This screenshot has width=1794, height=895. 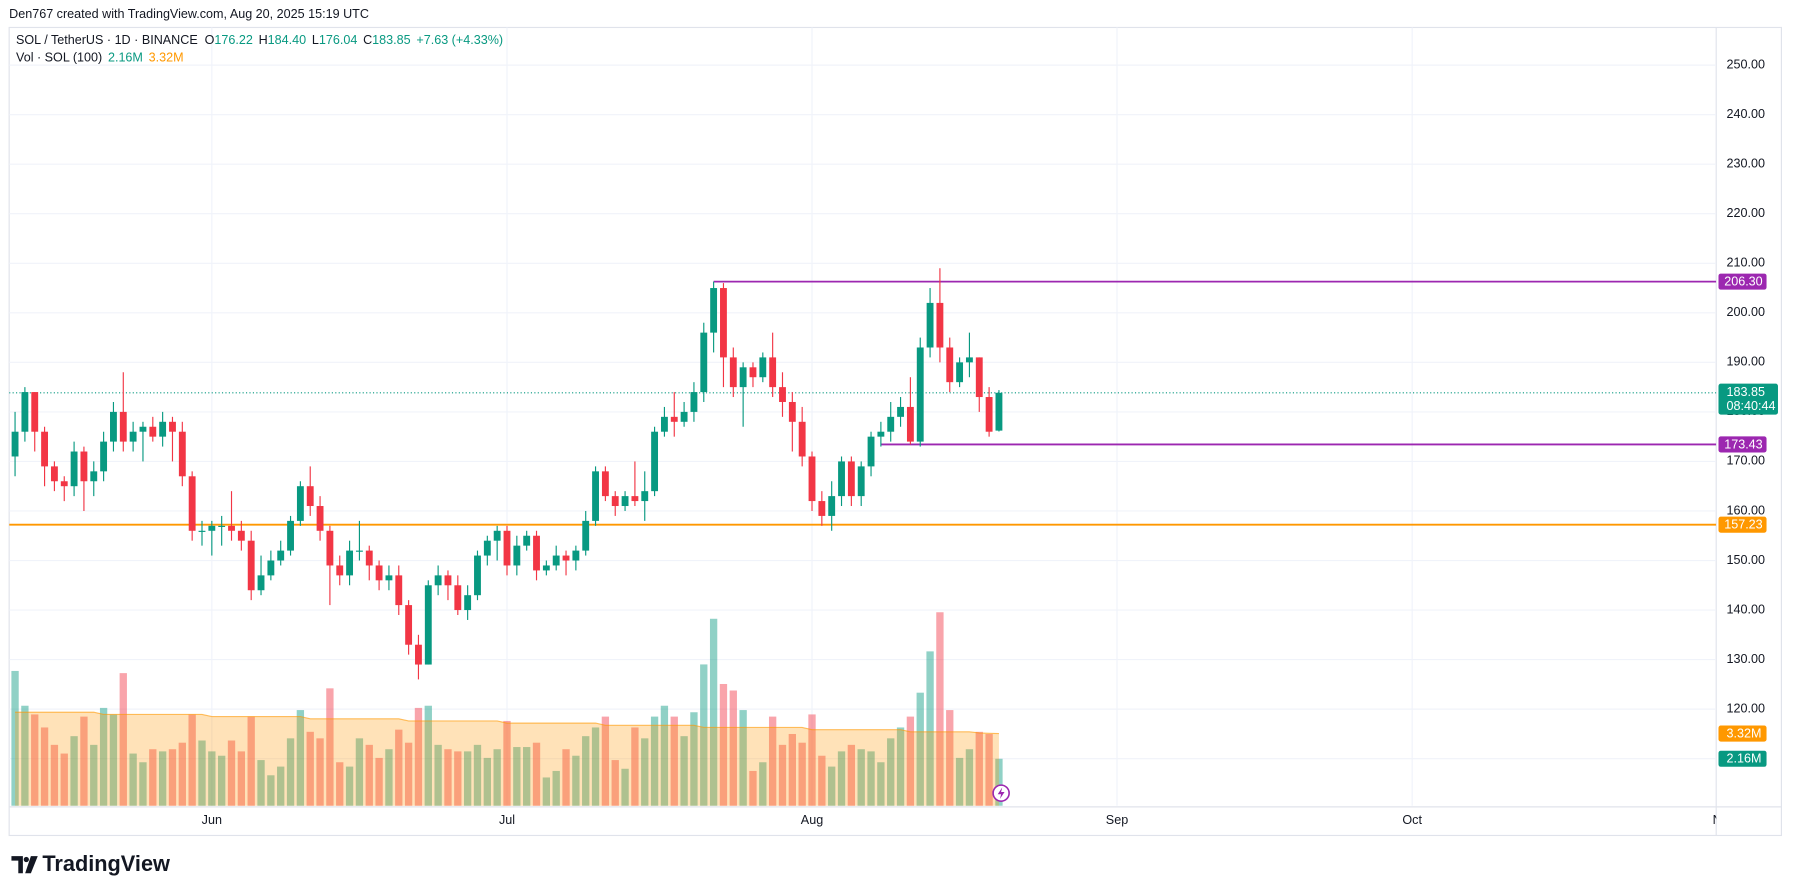 I want to click on last-price-label: 183.85, so click(x=1745, y=392).